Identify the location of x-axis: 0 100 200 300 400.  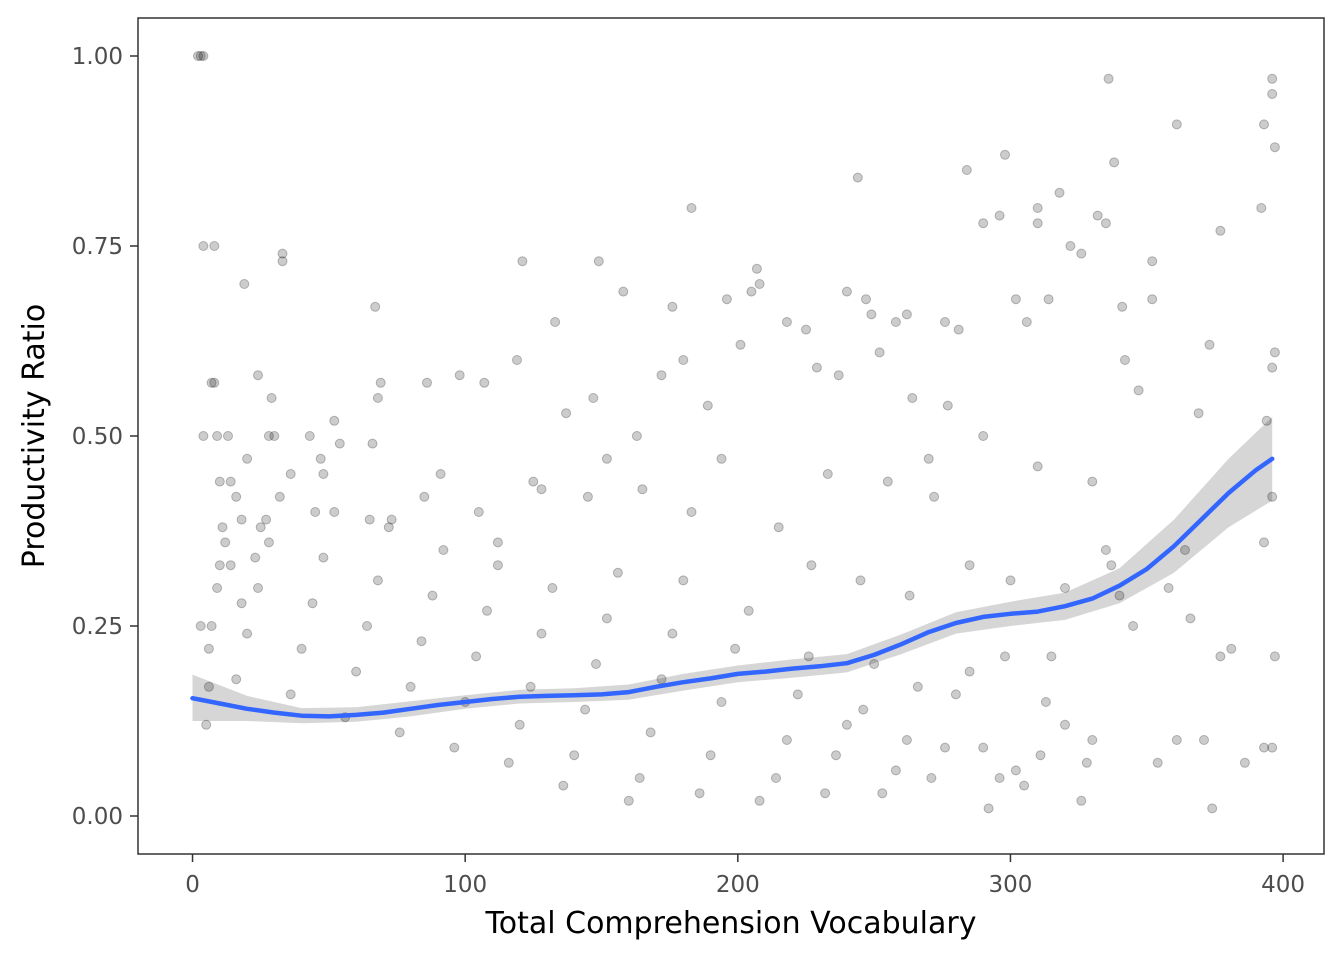
(745, 876).